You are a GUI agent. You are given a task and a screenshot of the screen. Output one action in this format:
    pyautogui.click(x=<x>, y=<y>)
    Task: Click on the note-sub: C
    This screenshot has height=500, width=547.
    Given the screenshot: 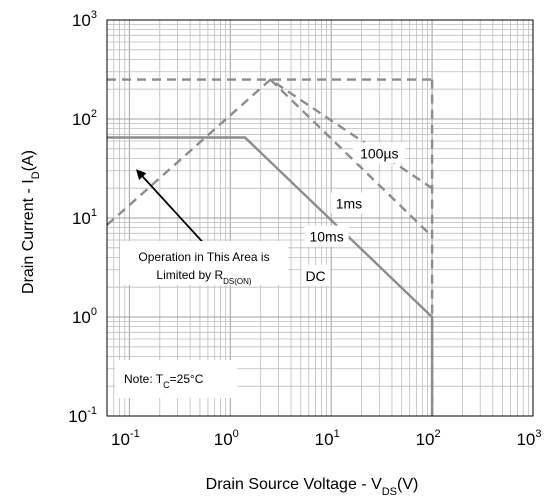 What is the action you would take?
    pyautogui.click(x=166, y=385)
    